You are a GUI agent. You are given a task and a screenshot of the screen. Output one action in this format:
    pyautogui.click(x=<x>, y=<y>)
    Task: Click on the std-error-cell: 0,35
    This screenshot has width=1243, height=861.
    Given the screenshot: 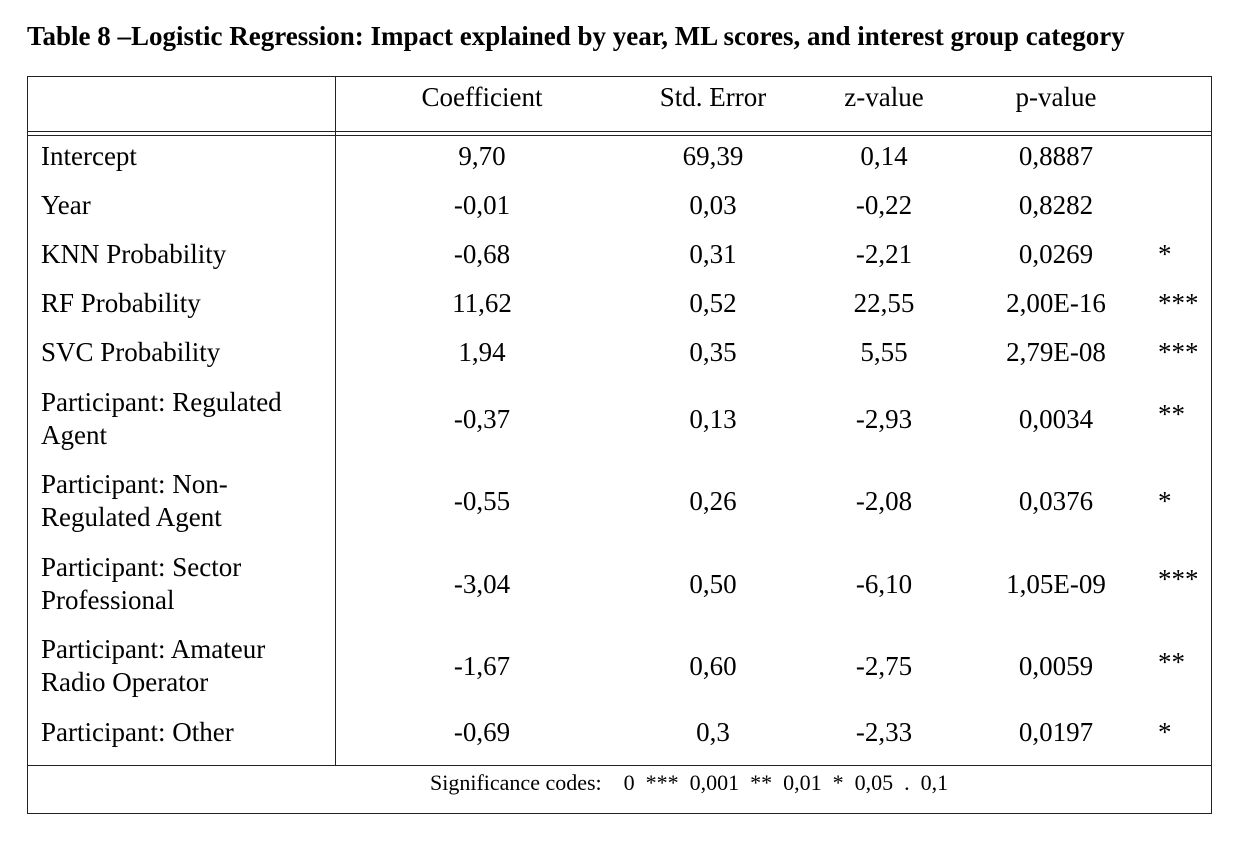 What is the action you would take?
    pyautogui.click(x=713, y=352)
    